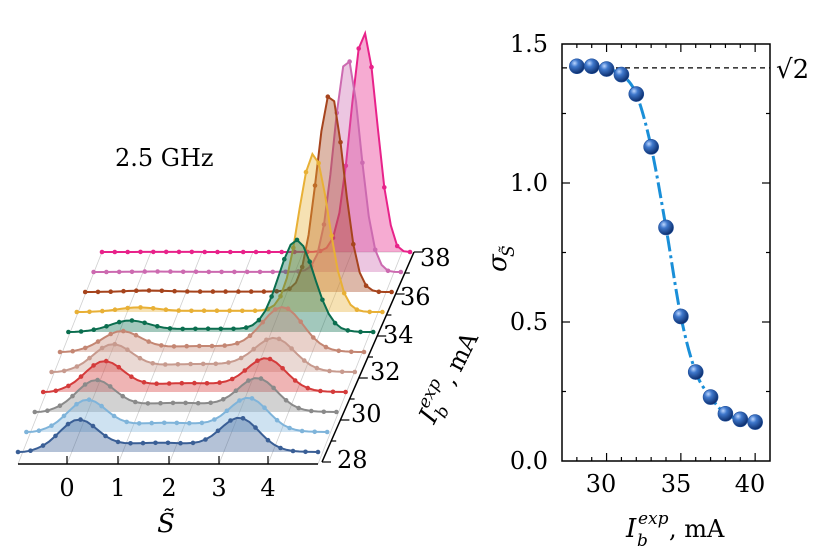  Describe the element at coordinates (238, 194) in the screenshot. I see `waterfall-area` at that location.